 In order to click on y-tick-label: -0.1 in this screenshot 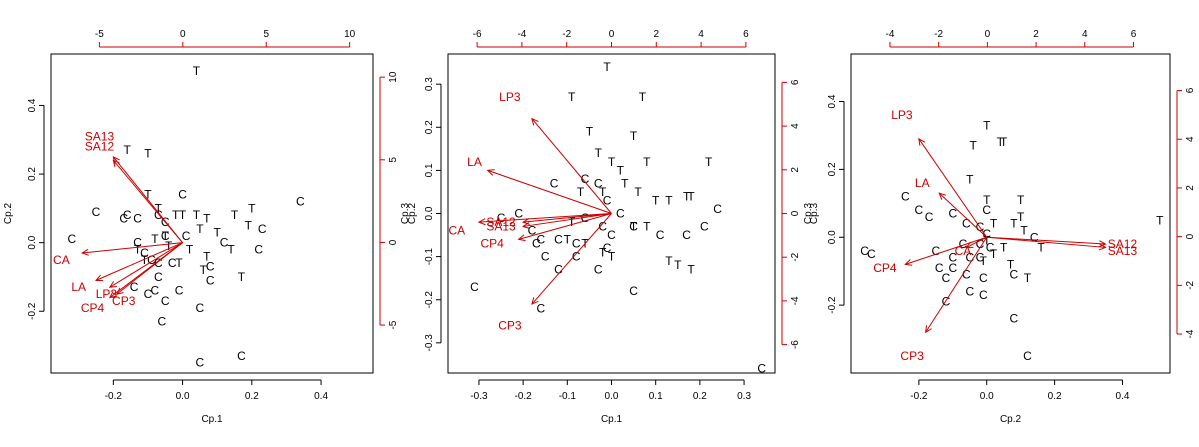, I will do `click(429, 257)`.